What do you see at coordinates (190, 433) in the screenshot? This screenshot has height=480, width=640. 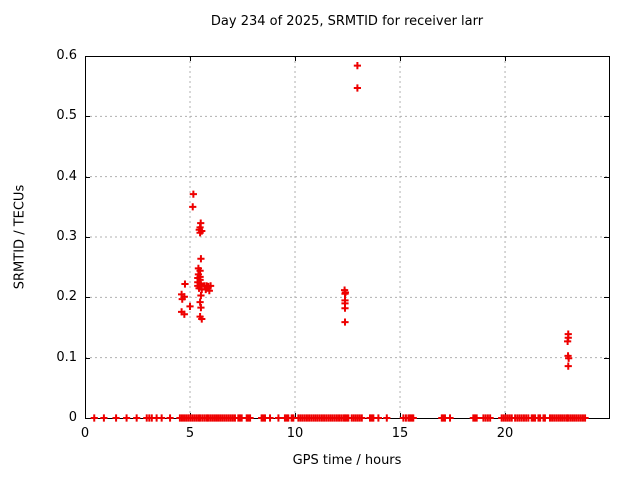 I see `x-tick-label: 5` at bounding box center [190, 433].